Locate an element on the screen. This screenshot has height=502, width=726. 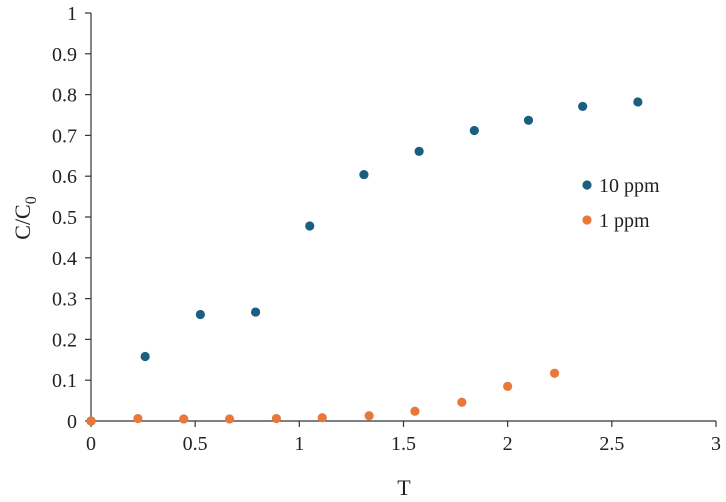
x-ticks: 0 0.5 1 1.5 2 2.5 3 is located at coordinates (403, 438).